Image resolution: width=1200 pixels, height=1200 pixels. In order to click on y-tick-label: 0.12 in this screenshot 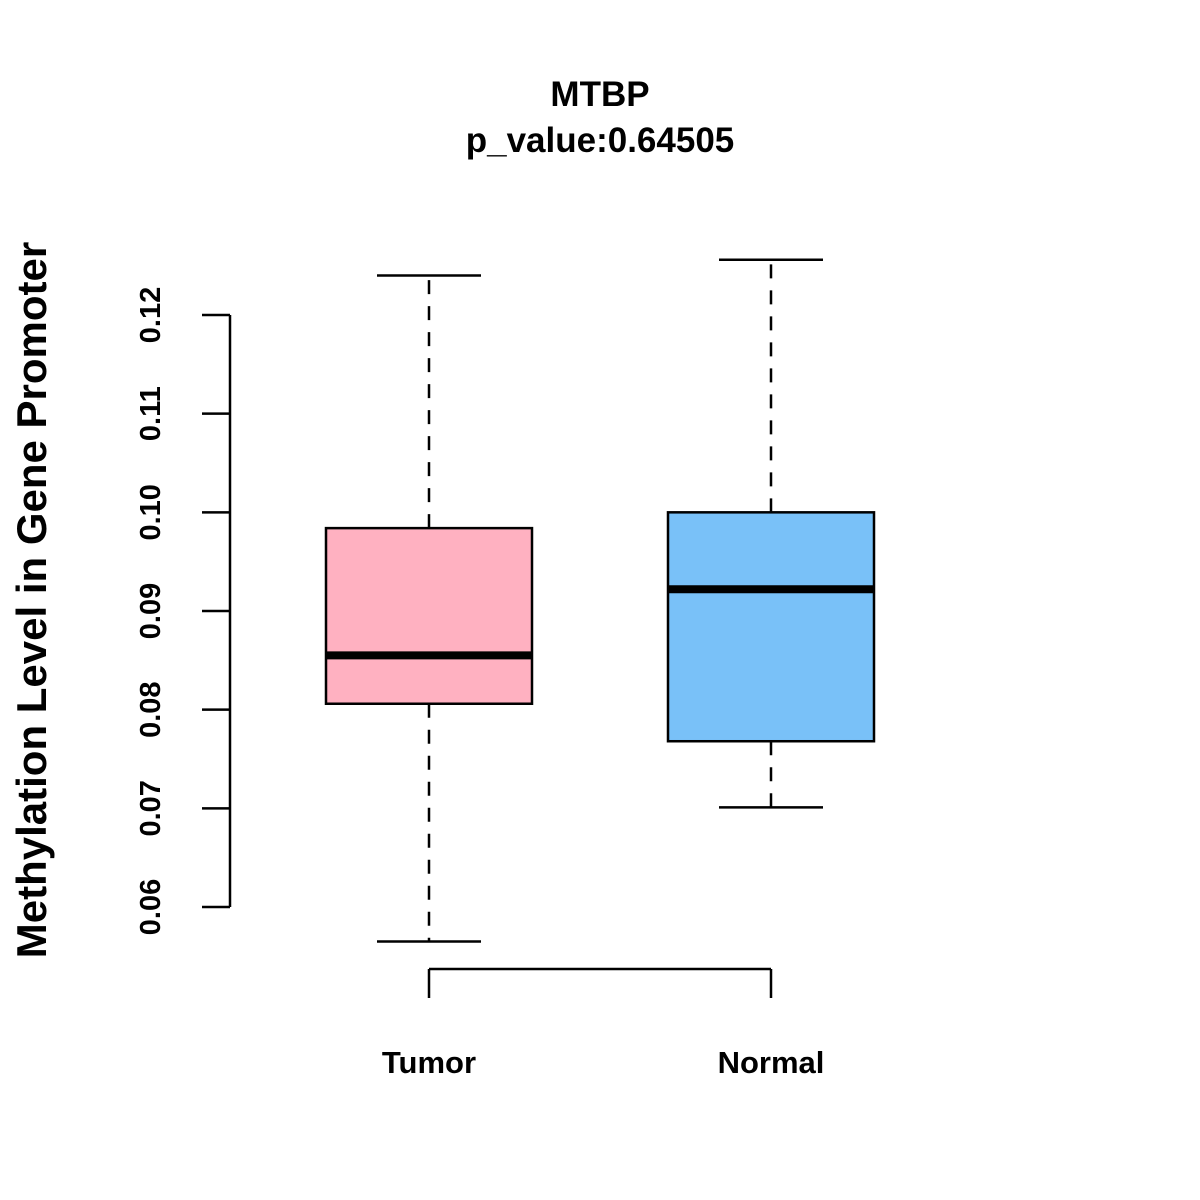, I will do `click(151, 315)`.